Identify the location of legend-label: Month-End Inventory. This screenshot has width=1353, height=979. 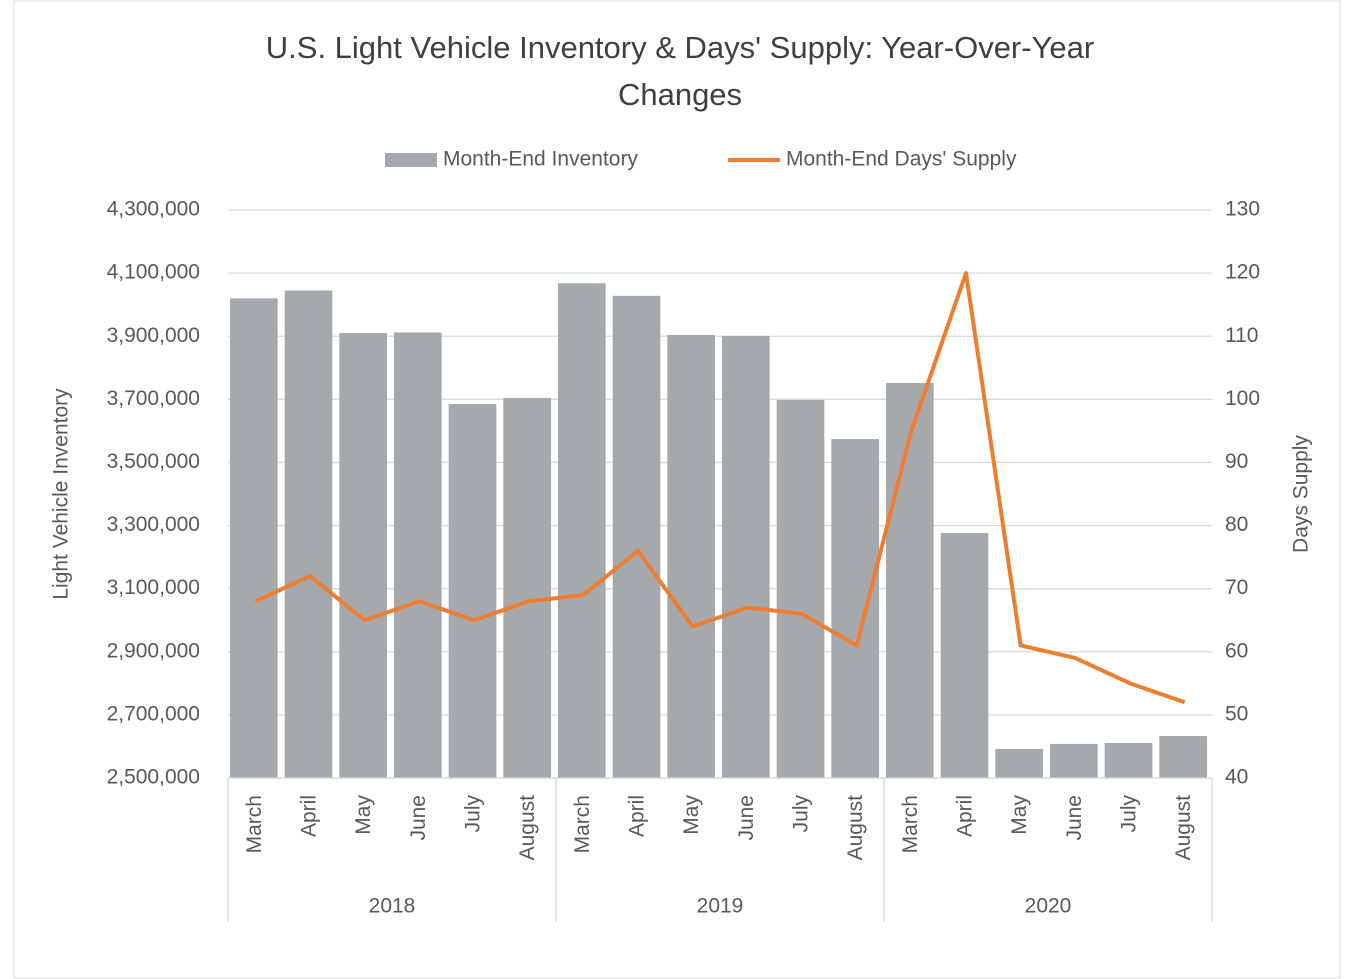
(540, 159).